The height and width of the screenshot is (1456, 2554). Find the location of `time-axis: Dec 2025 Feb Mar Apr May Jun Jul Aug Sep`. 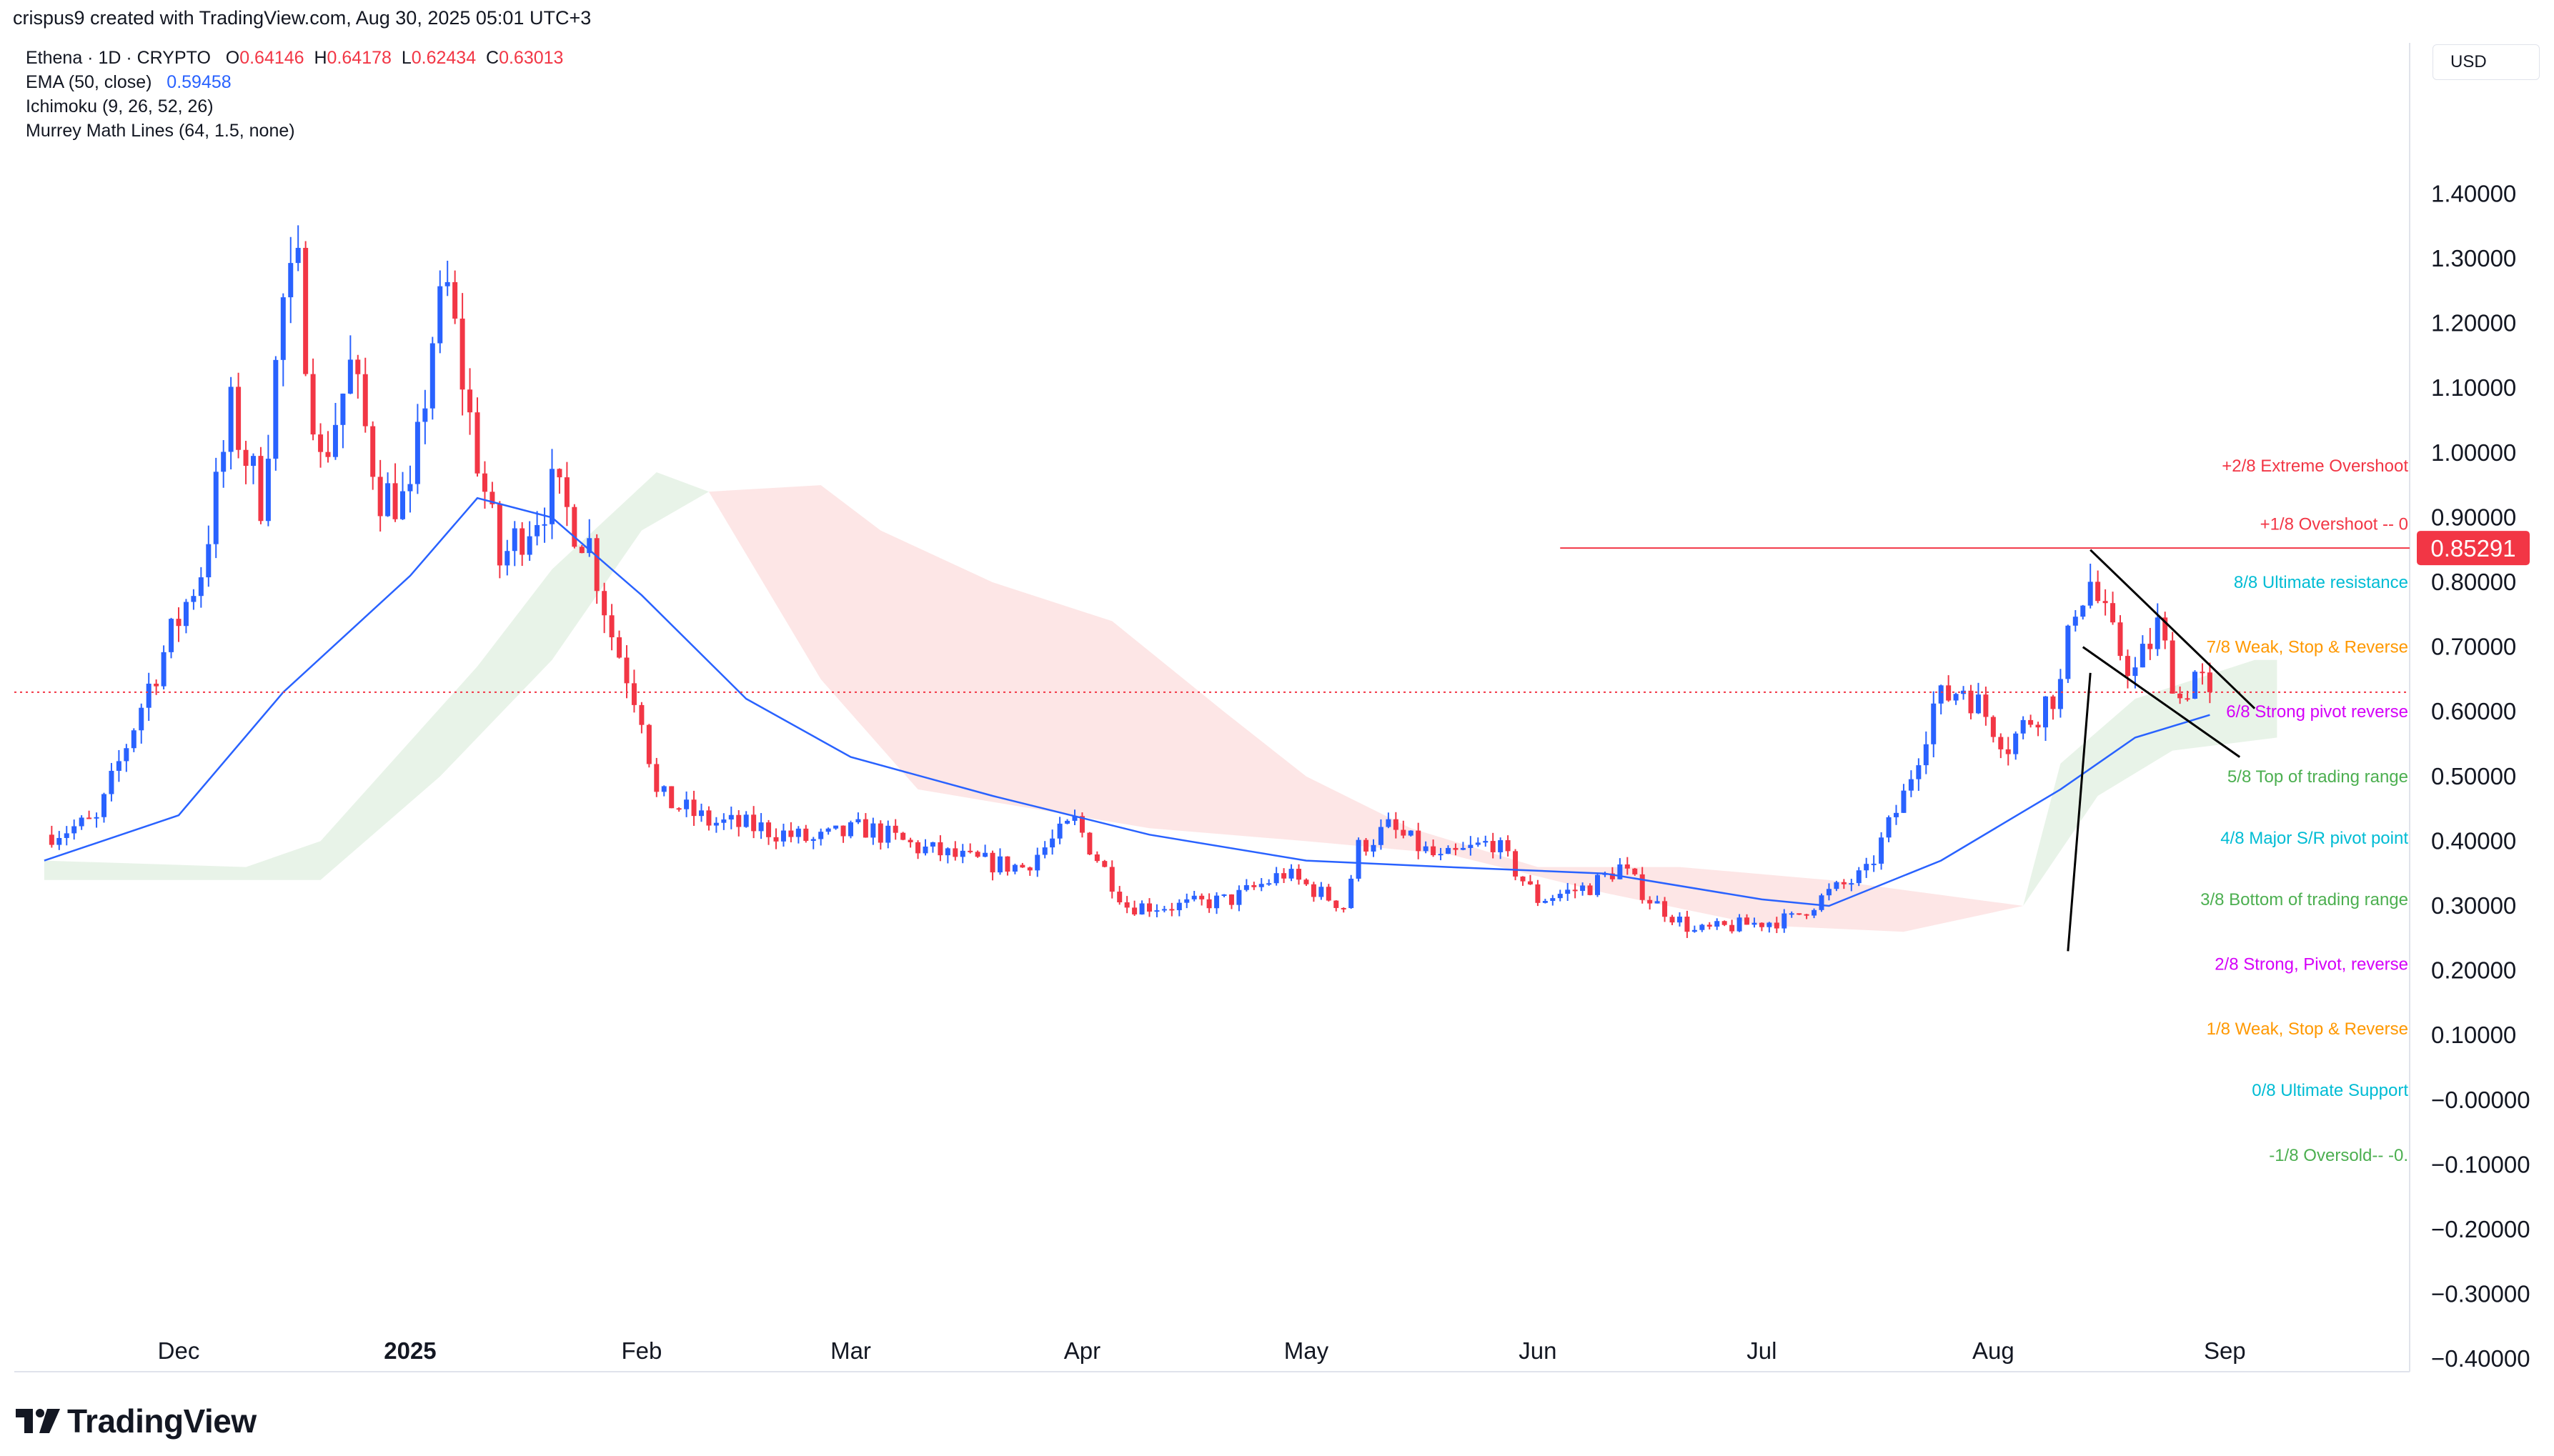

time-axis: Dec 2025 Feb Mar Apr May Jun Jul Aug Sep is located at coordinates (1202, 1350).